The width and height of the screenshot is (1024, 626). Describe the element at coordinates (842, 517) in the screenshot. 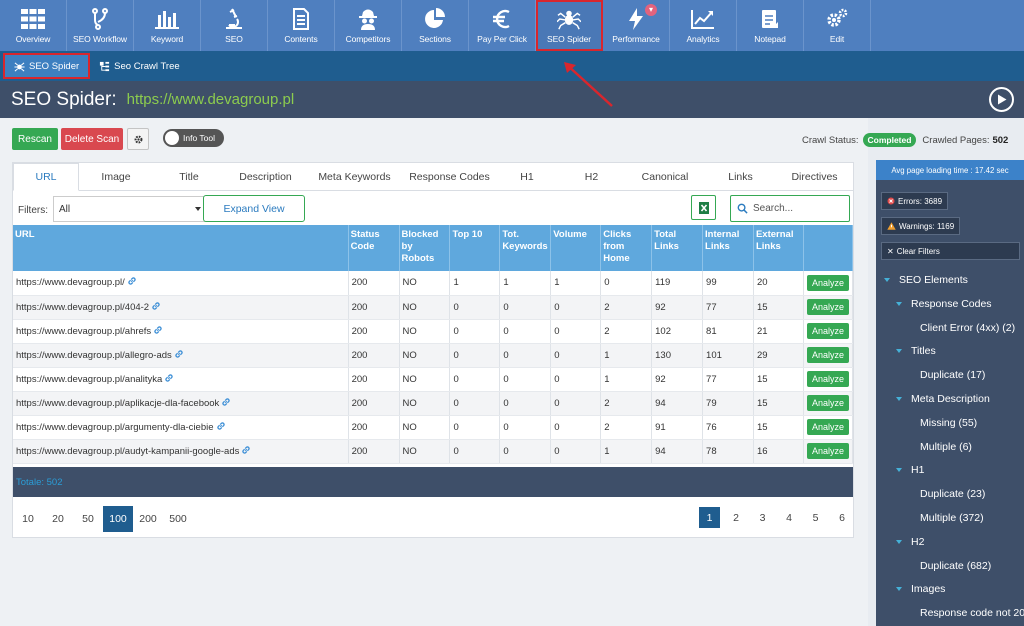

I see `page-link: 6` at that location.